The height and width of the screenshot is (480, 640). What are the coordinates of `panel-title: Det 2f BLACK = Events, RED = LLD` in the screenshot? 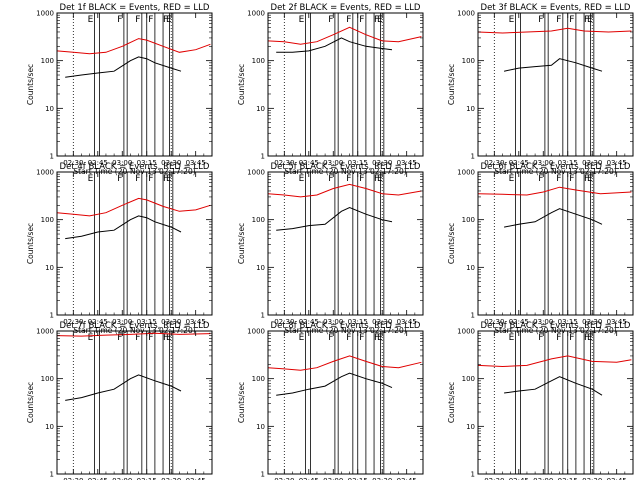 It's located at (346, 8).